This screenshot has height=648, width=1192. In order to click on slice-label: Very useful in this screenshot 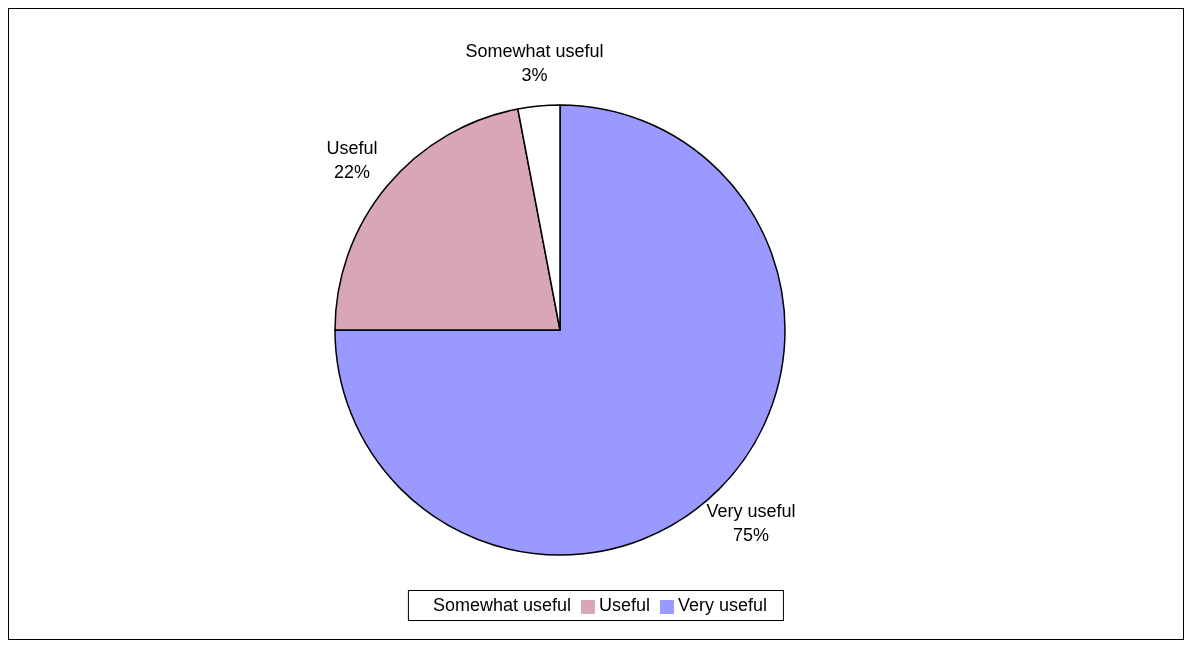, I will do `click(751, 510)`.